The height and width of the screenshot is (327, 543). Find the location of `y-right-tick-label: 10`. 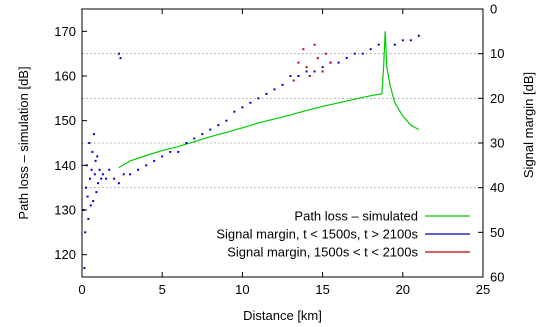

y-right-tick-label: 10 is located at coordinates (497, 53).